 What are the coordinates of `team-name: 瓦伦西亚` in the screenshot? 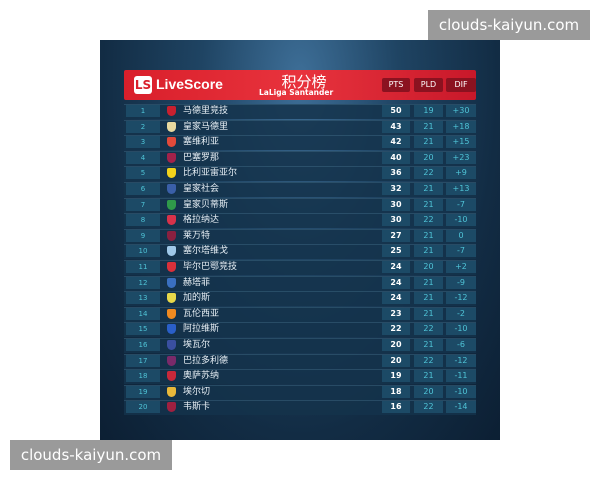 It's located at (201, 313).